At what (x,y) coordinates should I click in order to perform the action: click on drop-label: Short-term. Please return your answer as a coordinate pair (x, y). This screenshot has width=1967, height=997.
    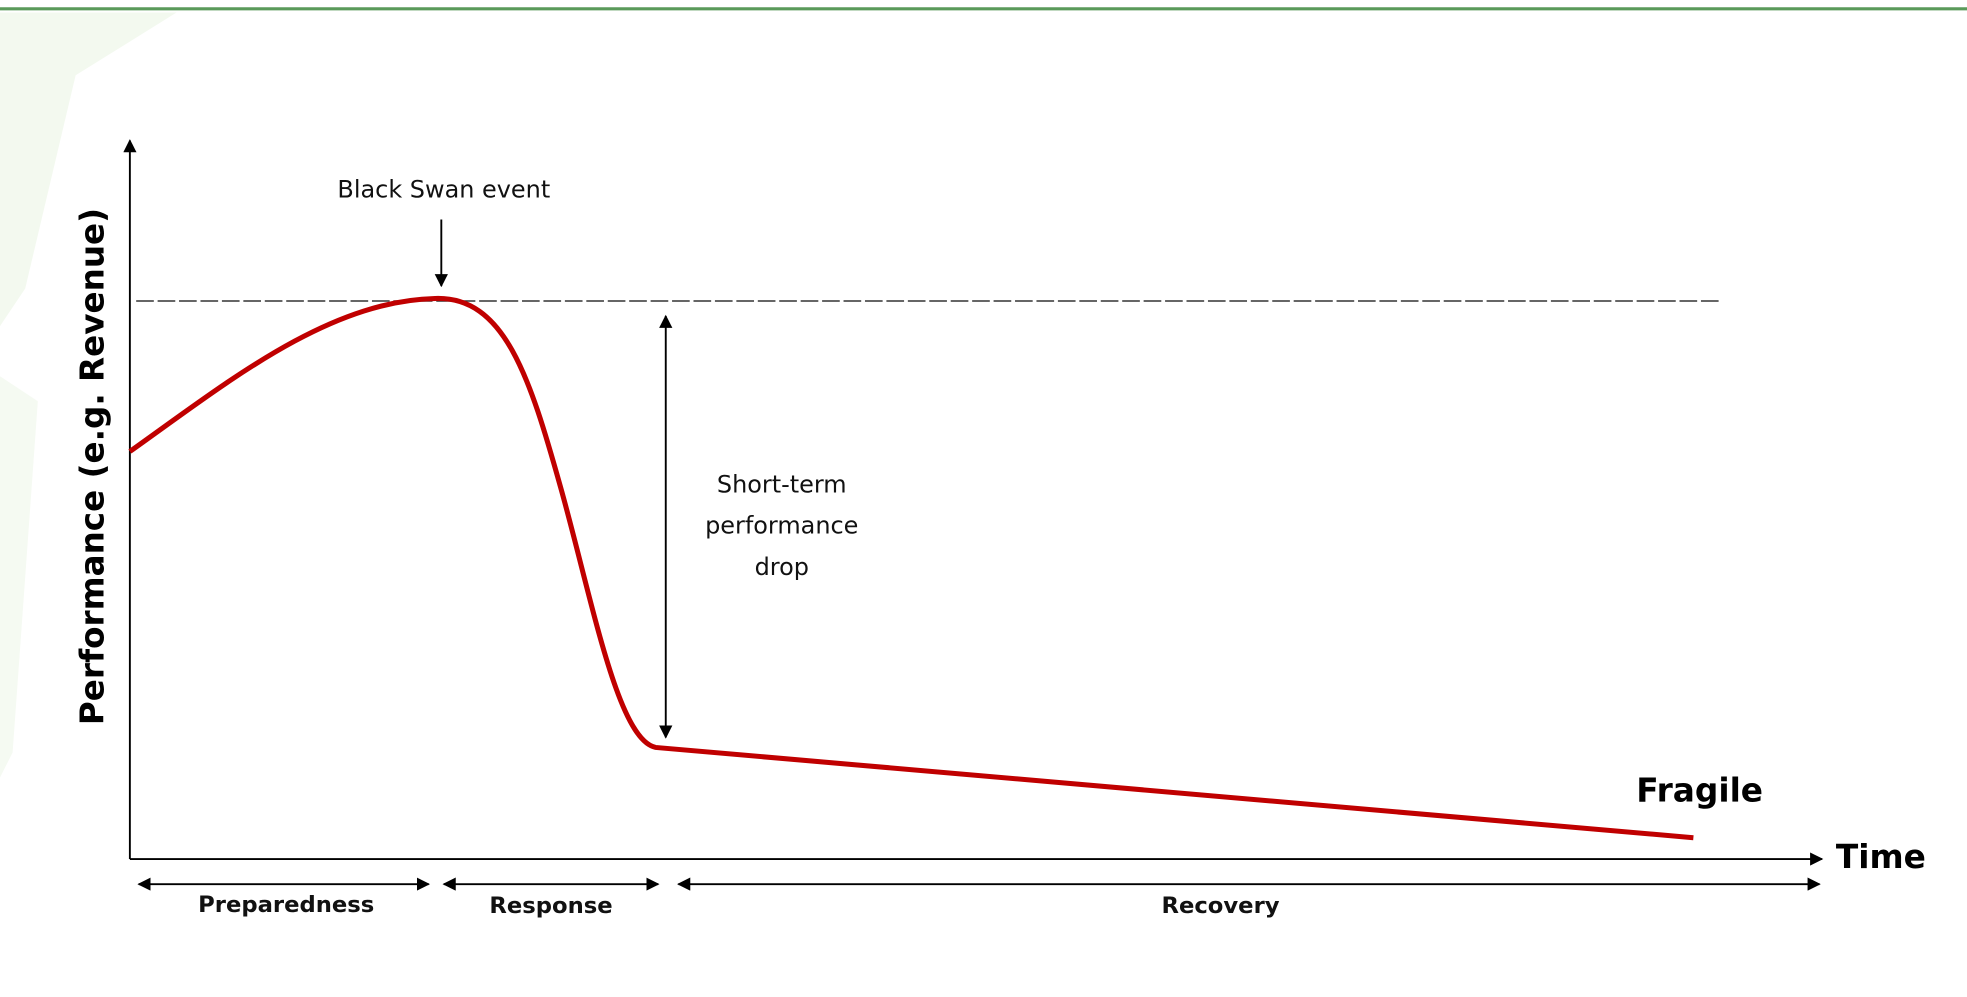
    Looking at the image, I should click on (782, 484).